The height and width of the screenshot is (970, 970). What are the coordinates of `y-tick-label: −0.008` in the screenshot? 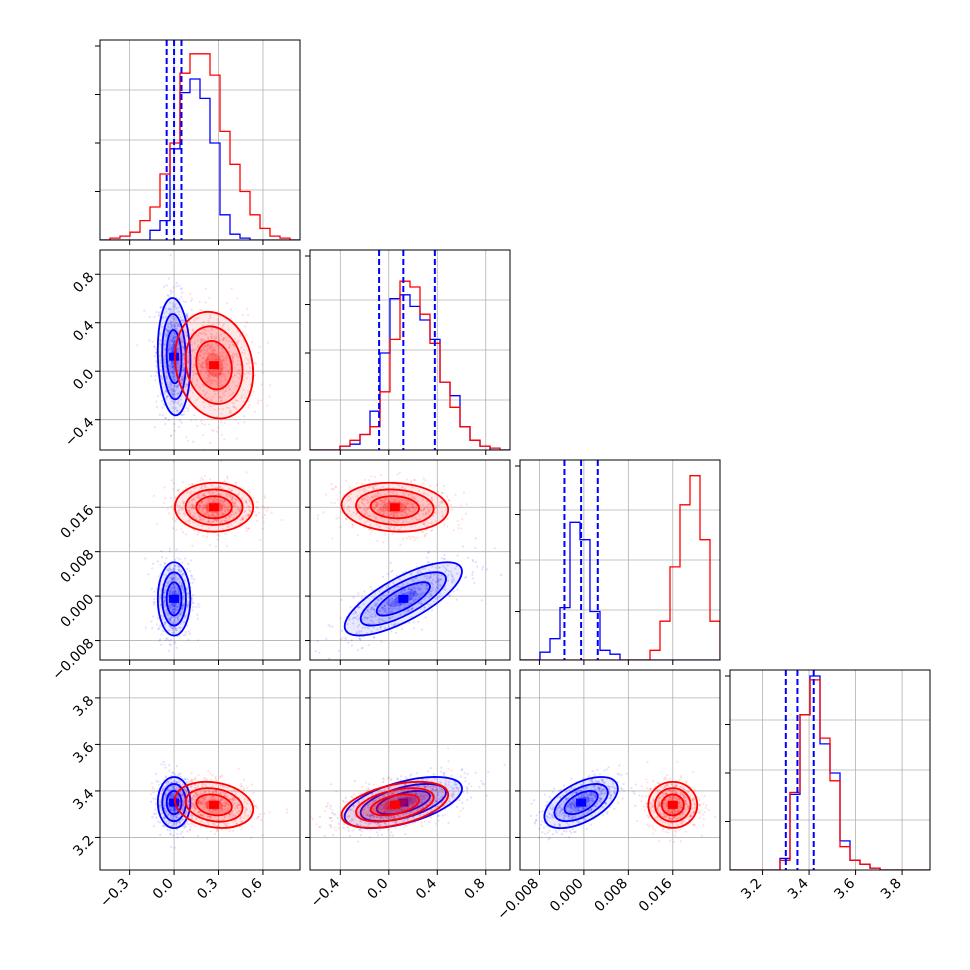 It's located at (73, 660).